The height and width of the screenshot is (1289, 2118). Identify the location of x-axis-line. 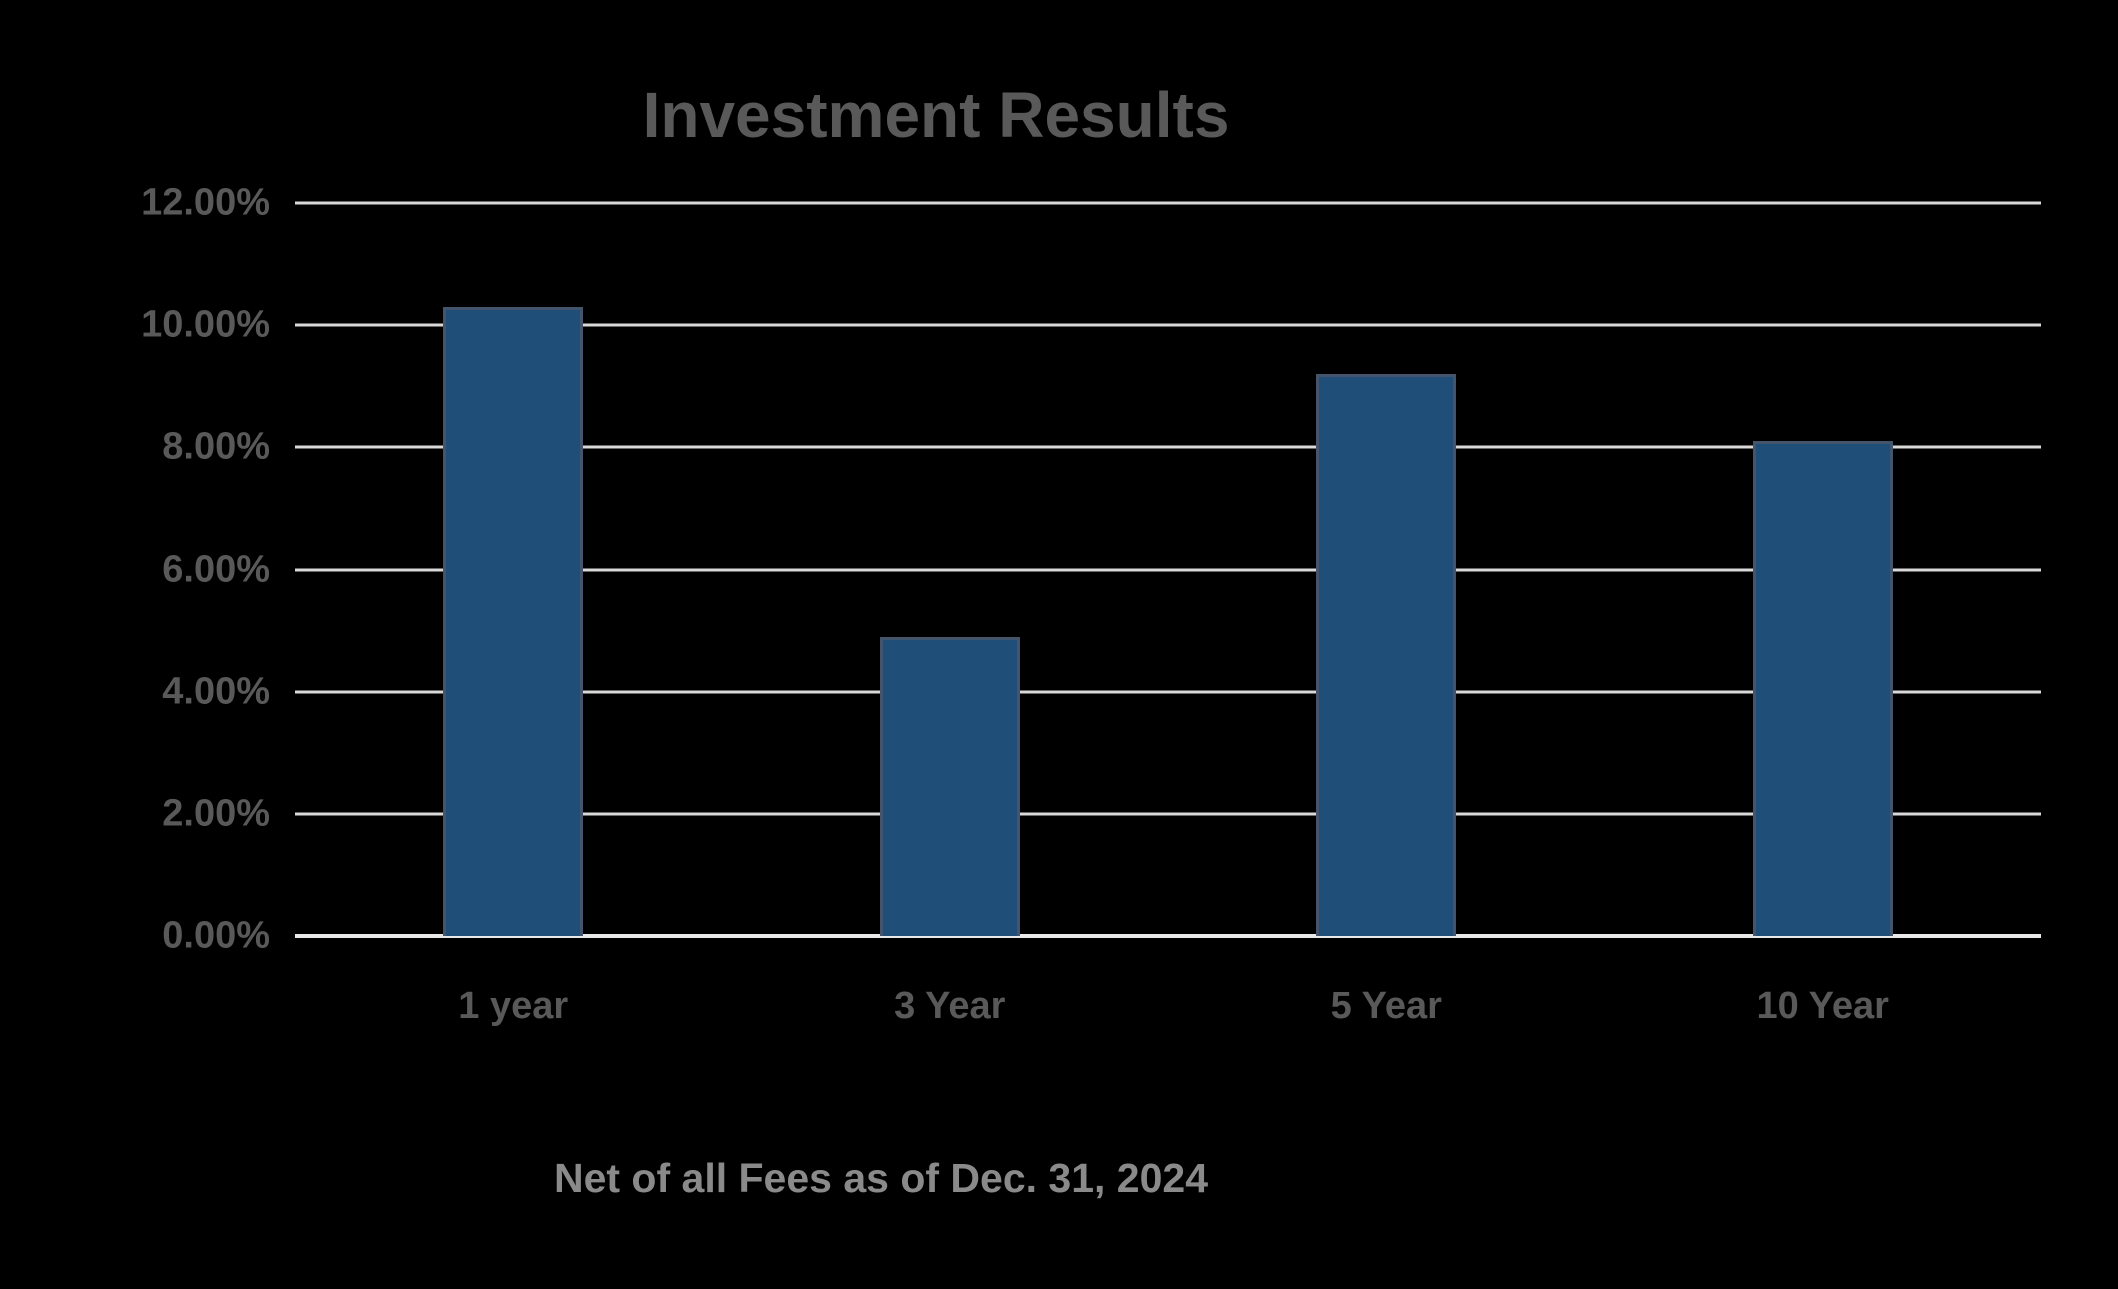
(1168, 936).